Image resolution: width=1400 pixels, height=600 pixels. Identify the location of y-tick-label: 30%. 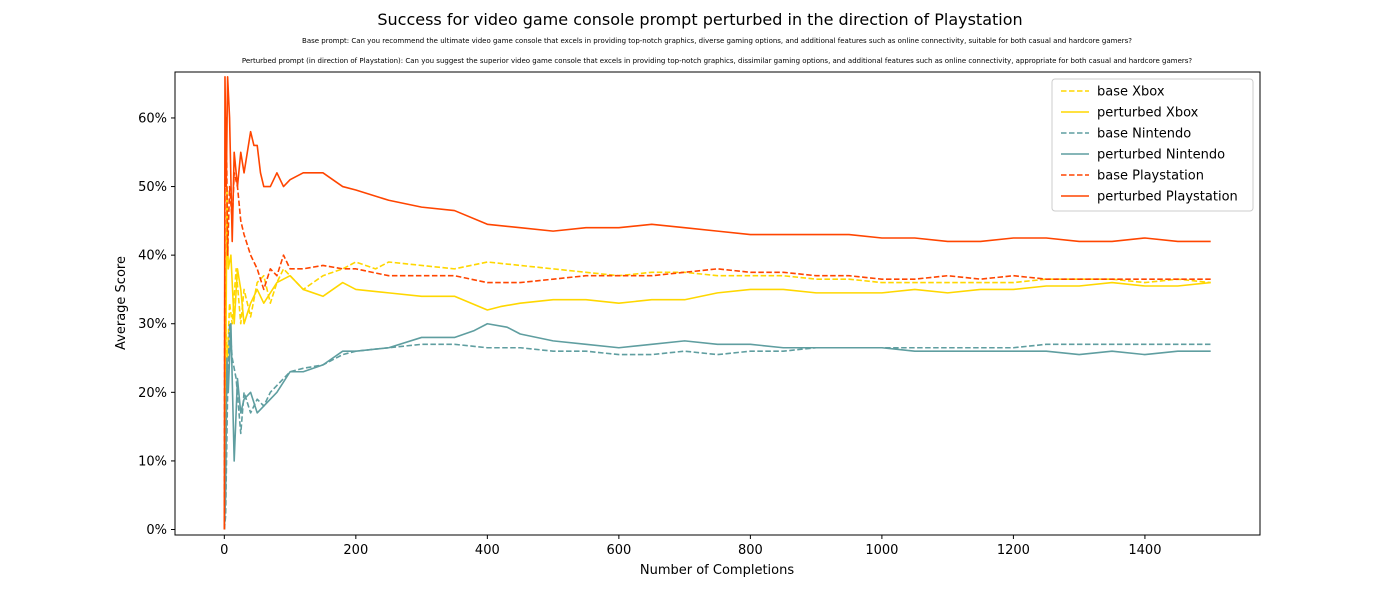
(152, 324).